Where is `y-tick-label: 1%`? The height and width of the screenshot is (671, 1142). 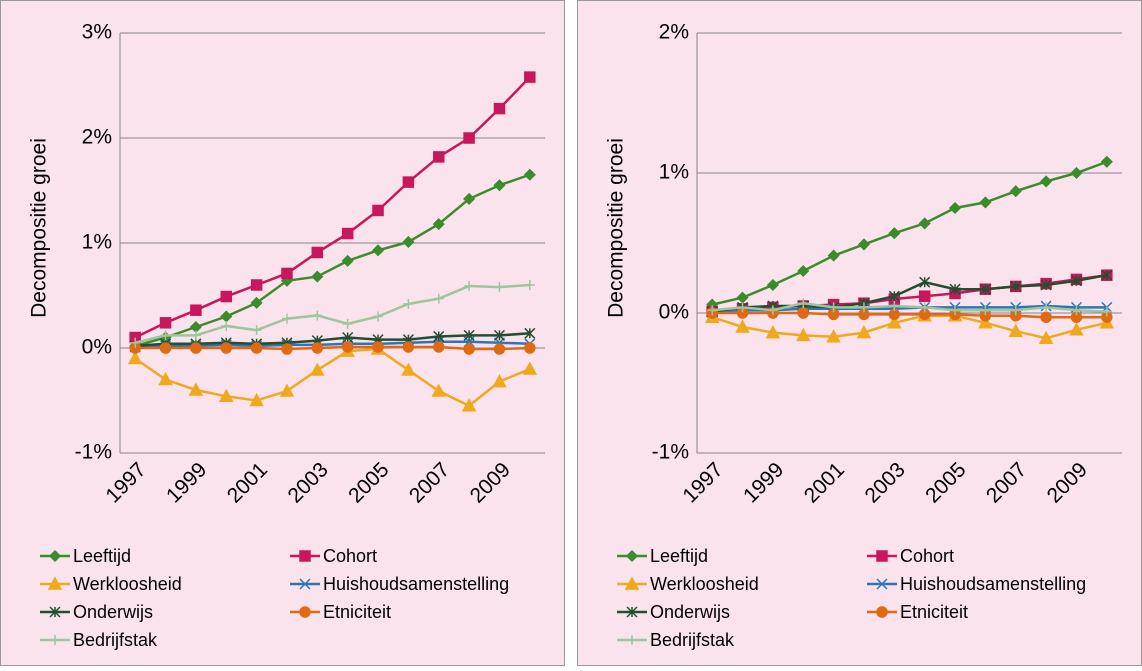 y-tick-label: 1% is located at coordinates (97, 242).